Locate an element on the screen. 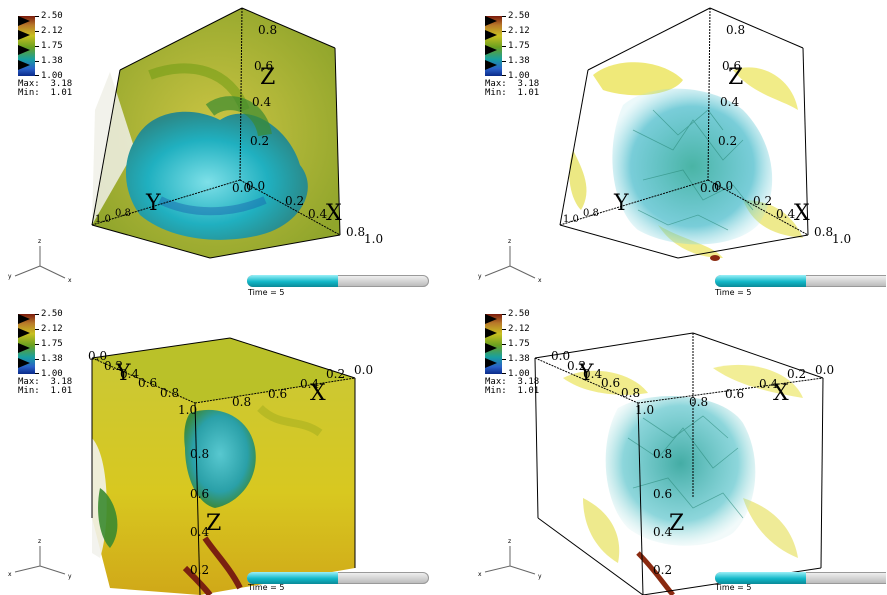  min-value: Min: 1.01 is located at coordinates (512, 93).